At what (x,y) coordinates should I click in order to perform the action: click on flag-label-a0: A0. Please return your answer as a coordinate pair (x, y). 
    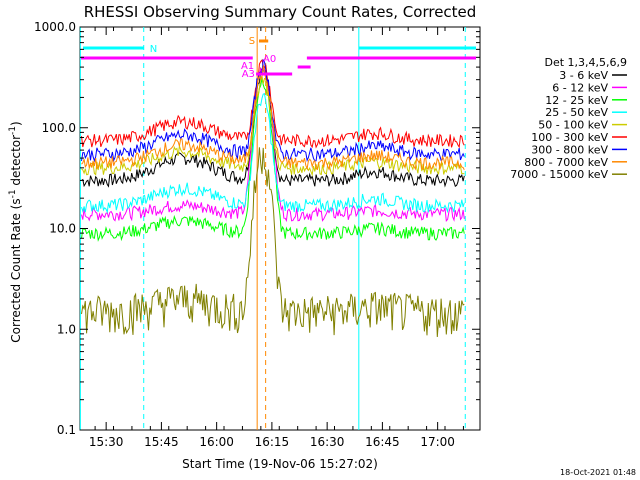
    Looking at the image, I should click on (269, 59).